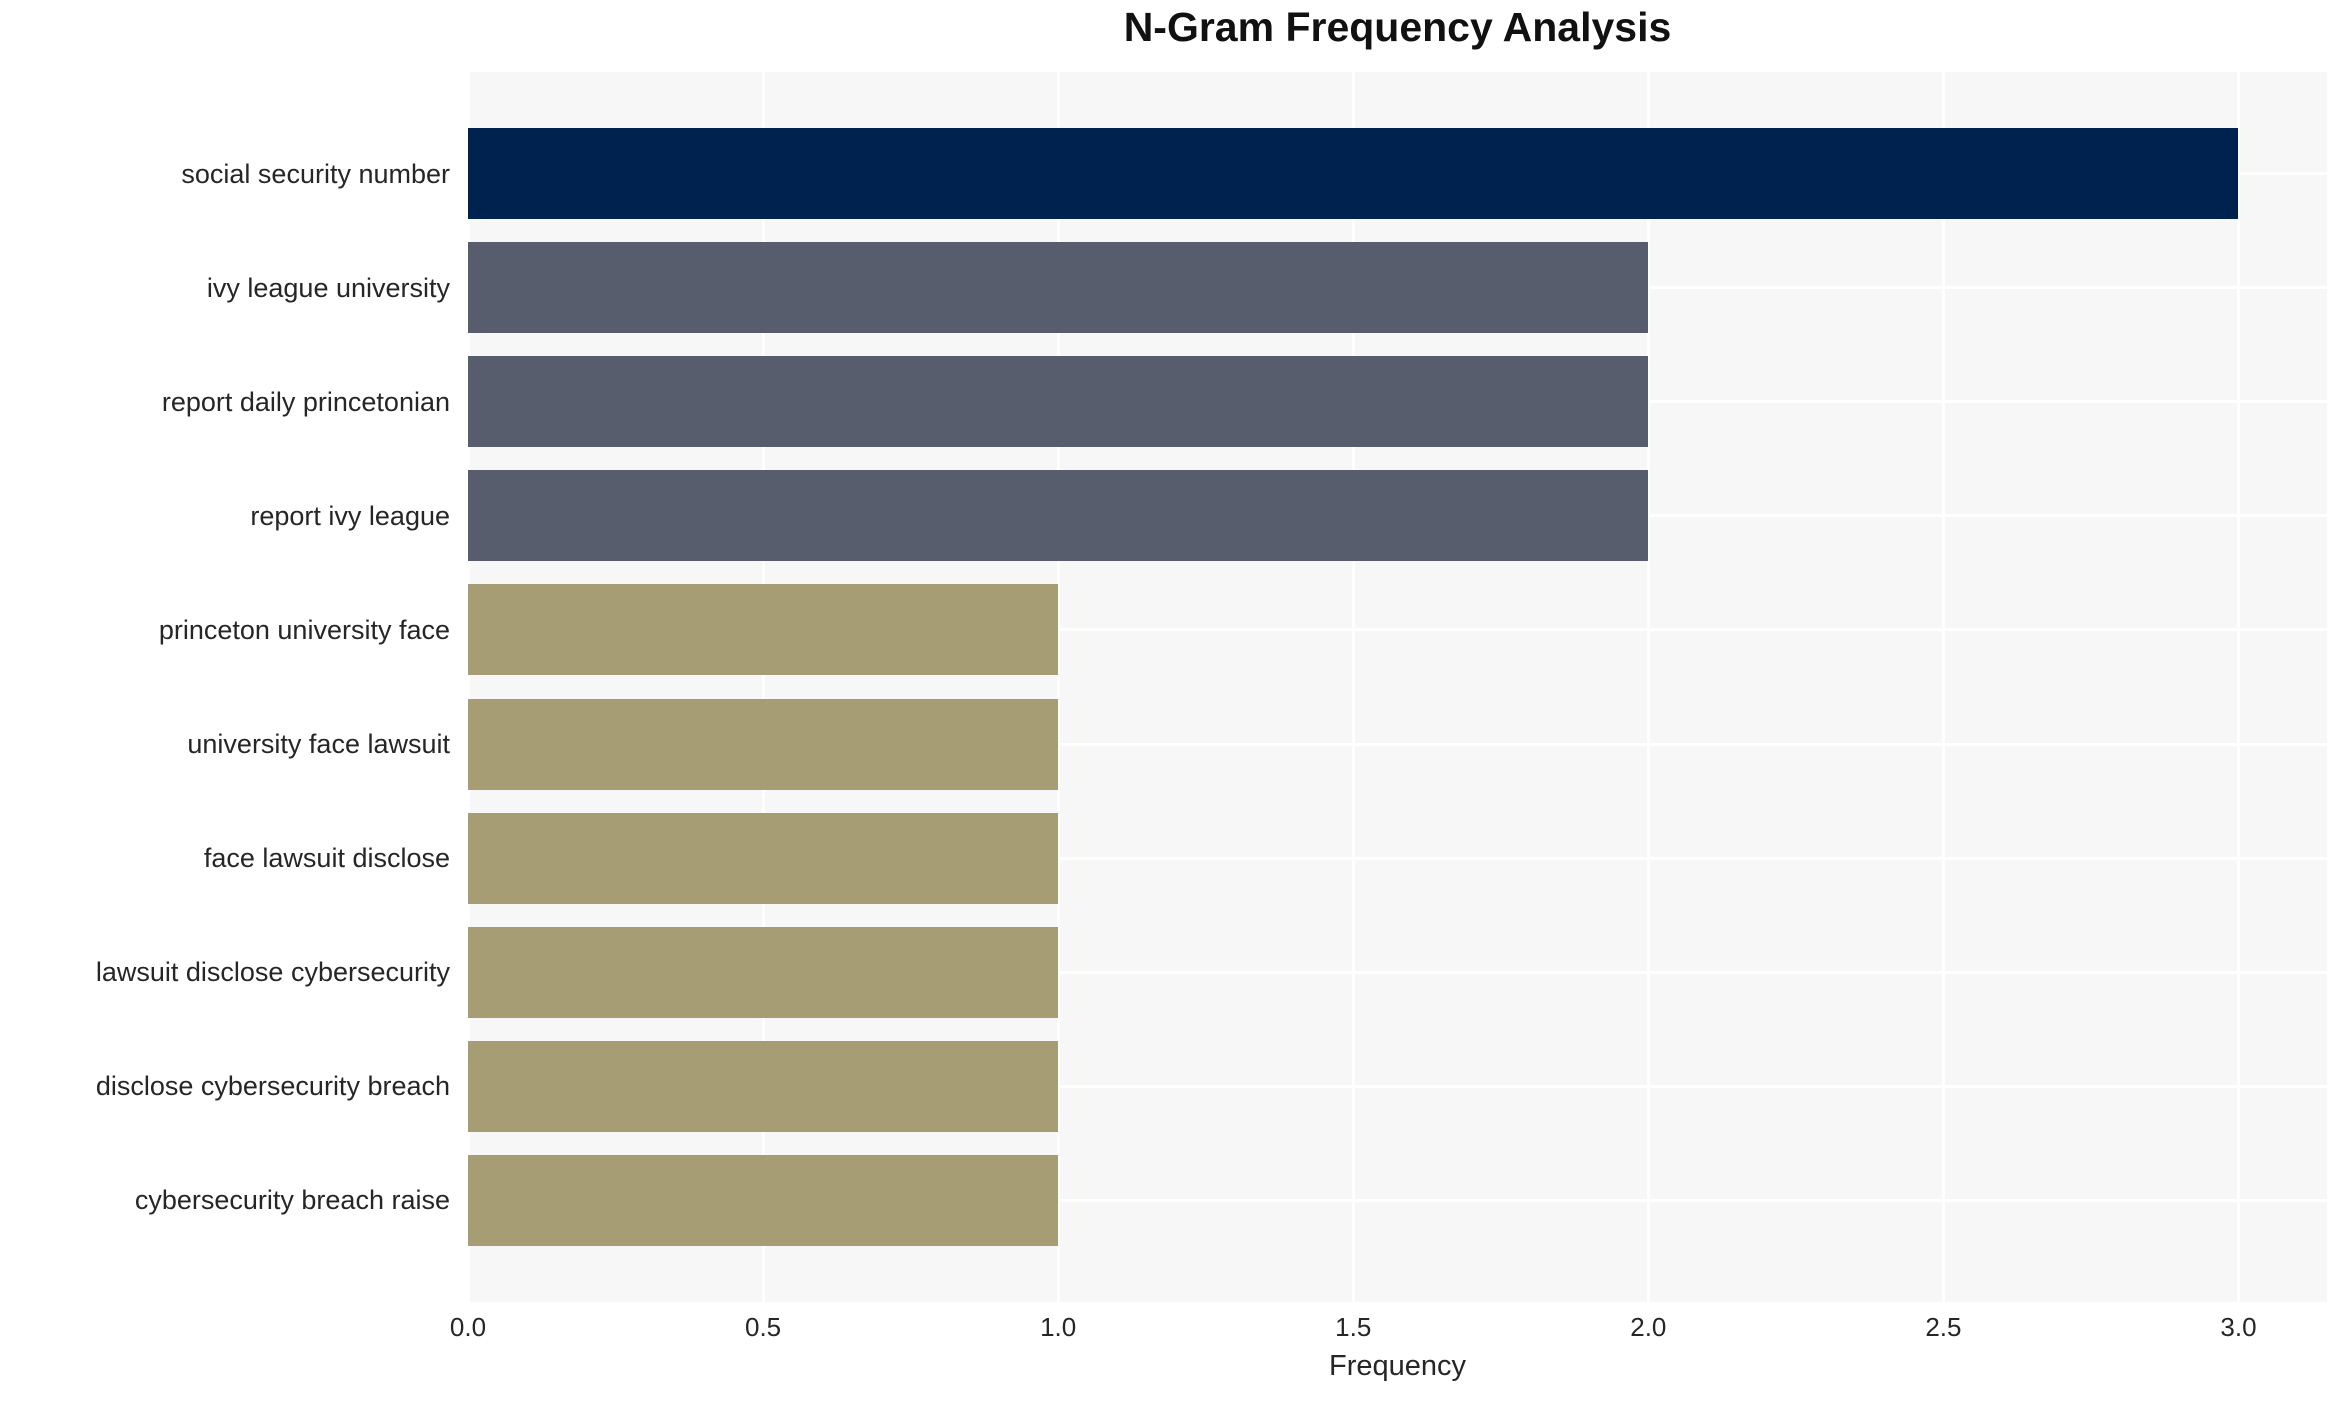 The width and height of the screenshot is (2346, 1402). Describe the element at coordinates (2238, 687) in the screenshot. I see `x-gridline-3.0` at that location.